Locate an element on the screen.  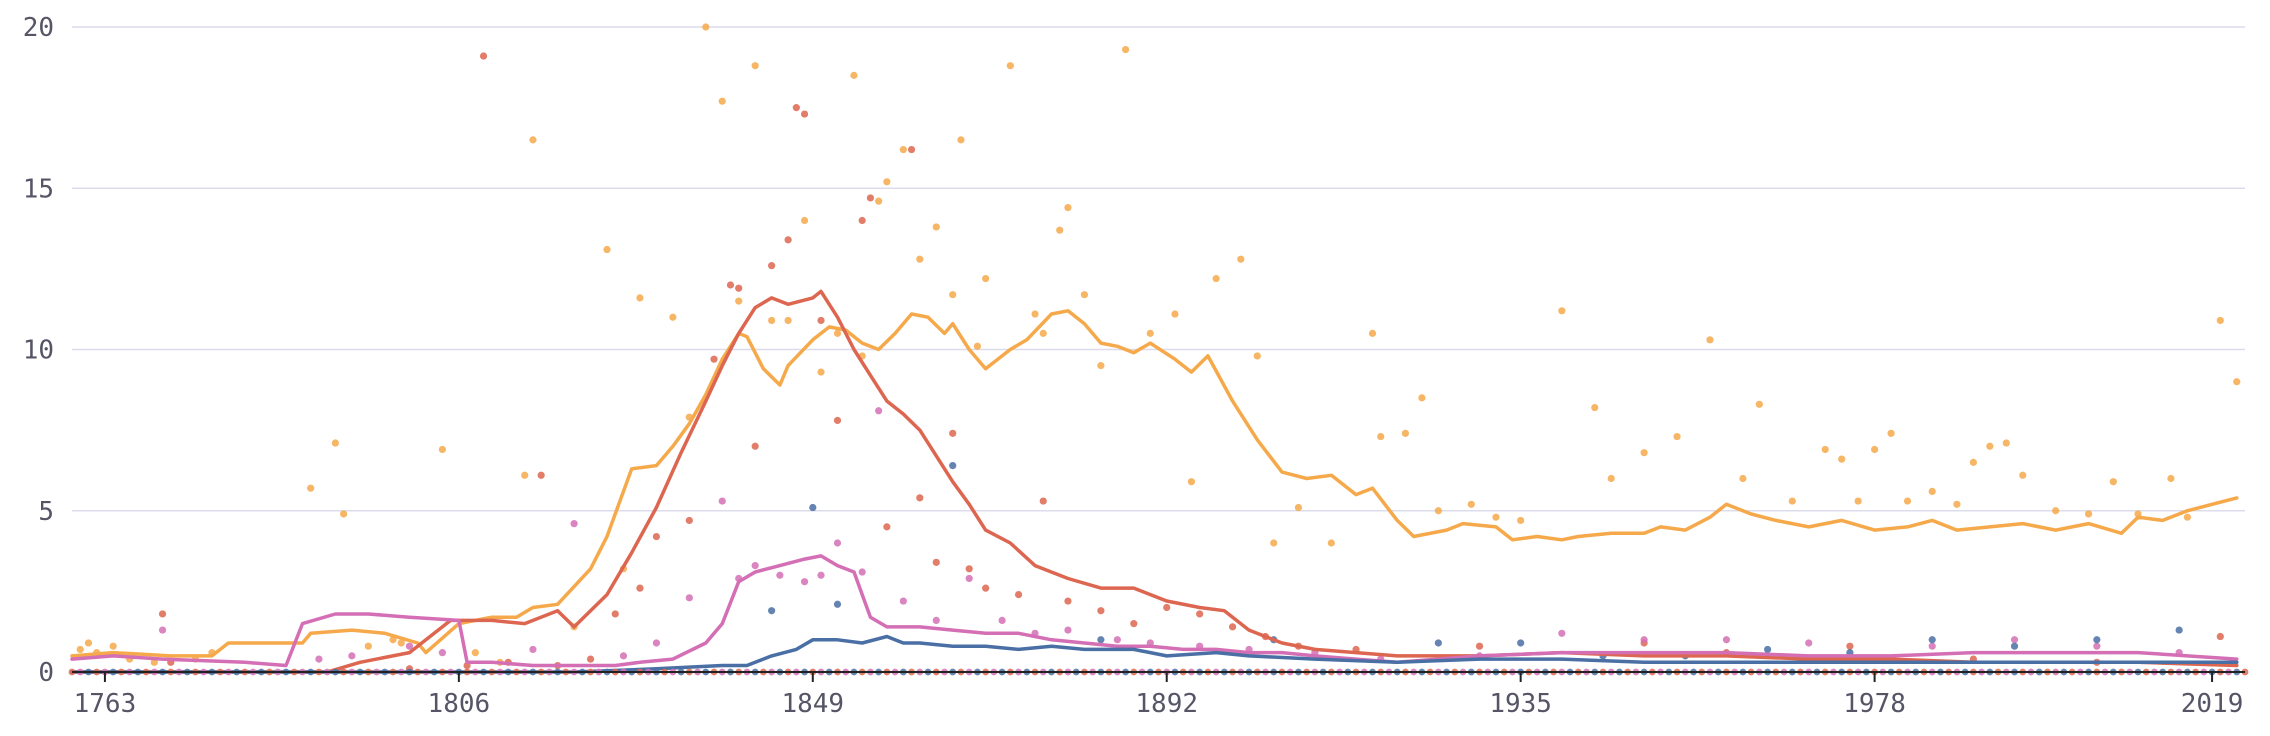
x-tick-label: 1978 is located at coordinates (1874, 704).